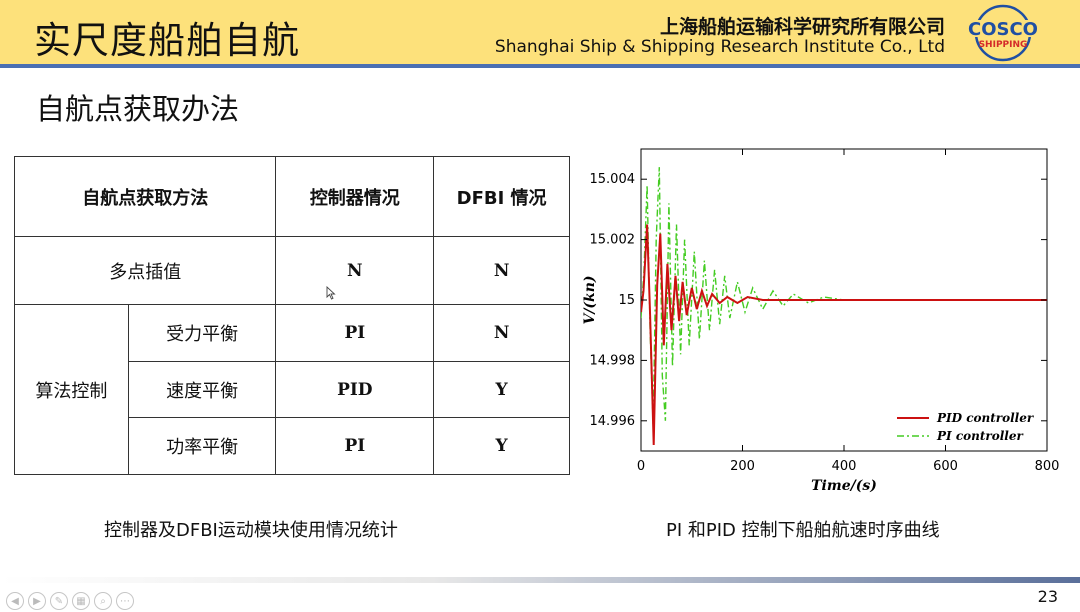 The height and width of the screenshot is (612, 1080). What do you see at coordinates (125, 601) in the screenshot?
I see `more-icon: ⋯` at bounding box center [125, 601].